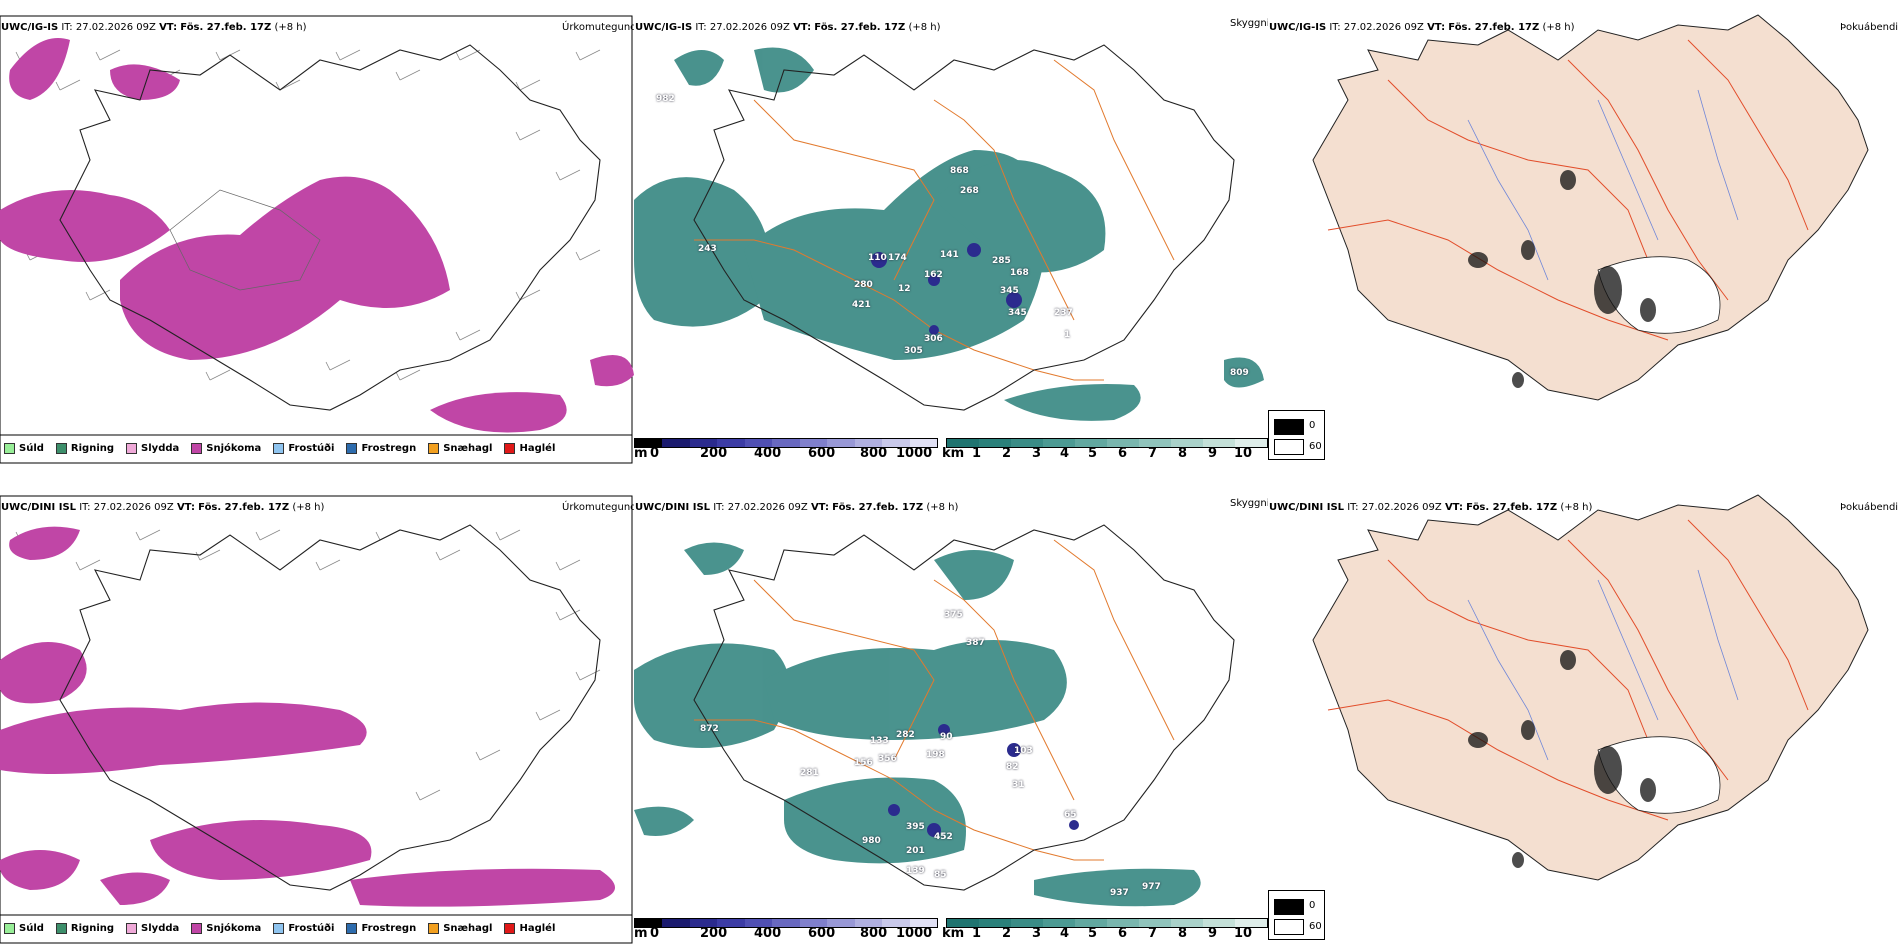 This screenshot has width=1900, height=950. What do you see at coordinates (1067, 335) in the screenshot?
I see `precip-value: 1` at bounding box center [1067, 335].